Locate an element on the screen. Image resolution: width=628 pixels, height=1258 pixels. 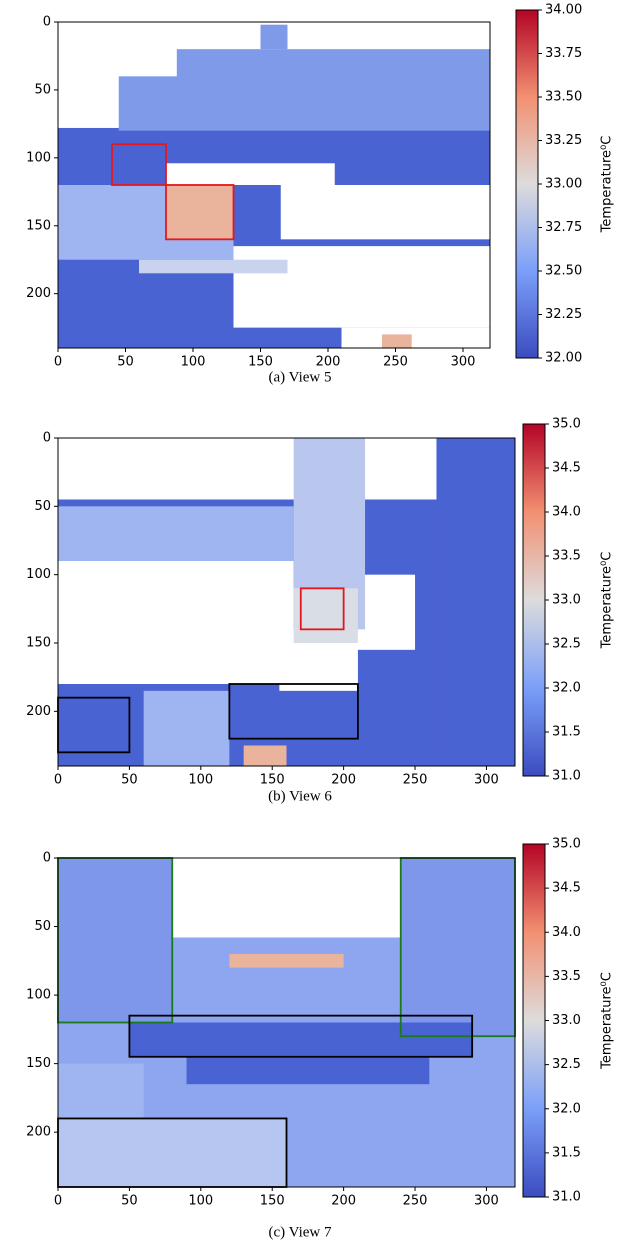
colorbar-tick-label: 33.00 is located at coordinates (563, 184).